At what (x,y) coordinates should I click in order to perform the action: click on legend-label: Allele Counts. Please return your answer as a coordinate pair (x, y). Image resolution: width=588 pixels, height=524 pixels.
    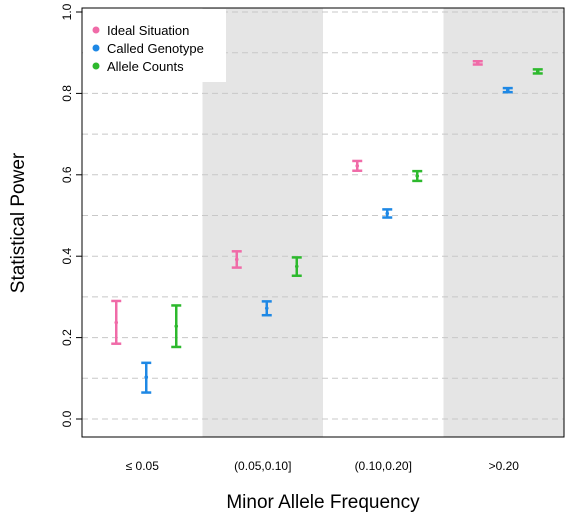
    Looking at the image, I should click on (145, 66).